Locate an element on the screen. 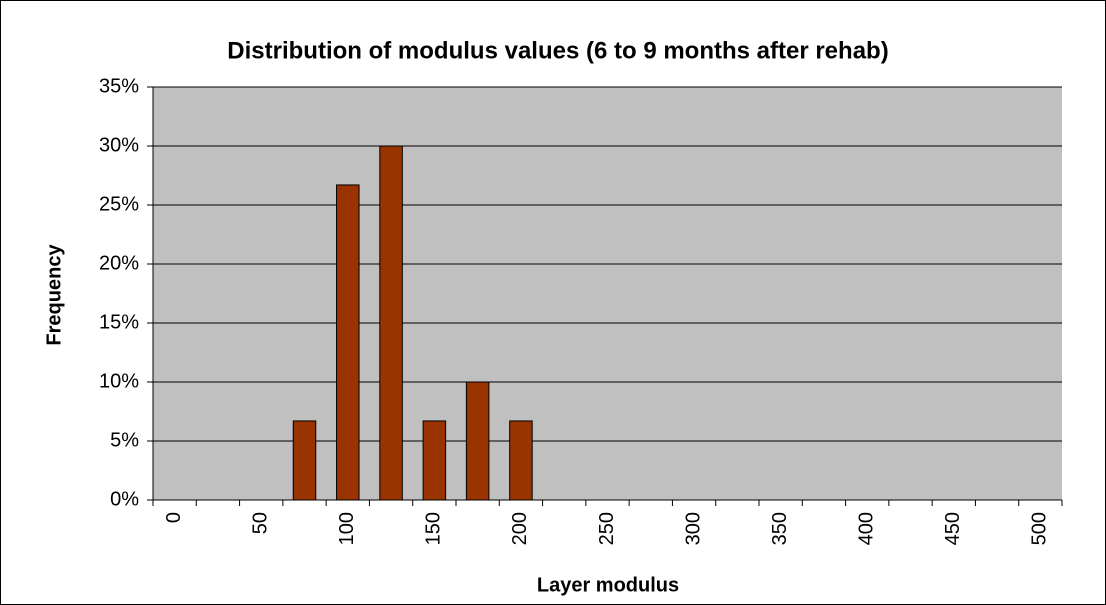  y-tick-label: 10% is located at coordinates (119, 381).